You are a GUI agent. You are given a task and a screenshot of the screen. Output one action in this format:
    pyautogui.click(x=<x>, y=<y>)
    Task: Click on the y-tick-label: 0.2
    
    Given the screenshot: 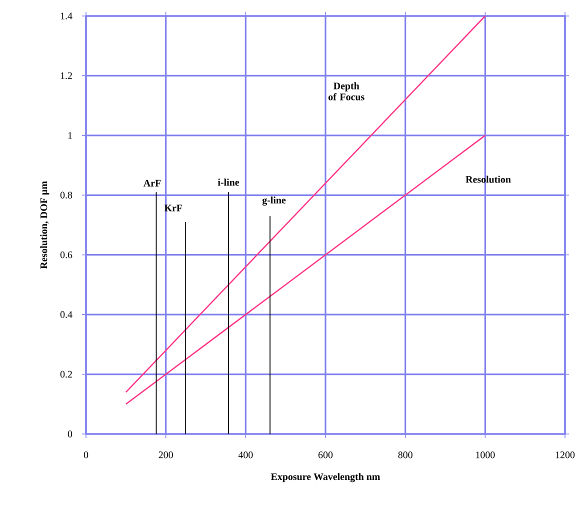 What is the action you would take?
    pyautogui.click(x=66, y=374)
    